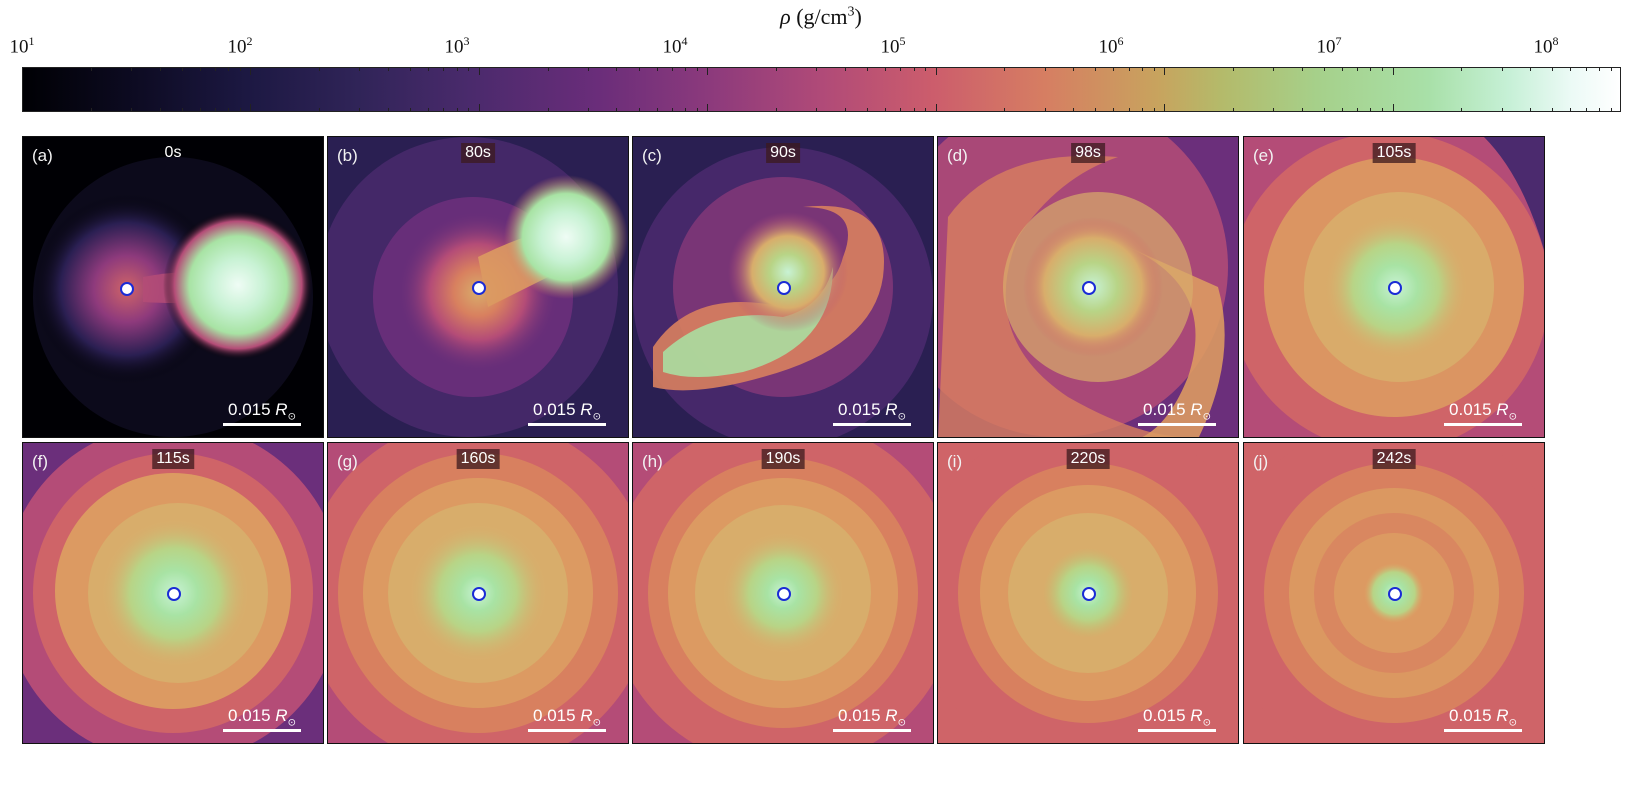  I want to click on density-panel-a: (a) 0s 0.015 R⊙, so click(173, 287).